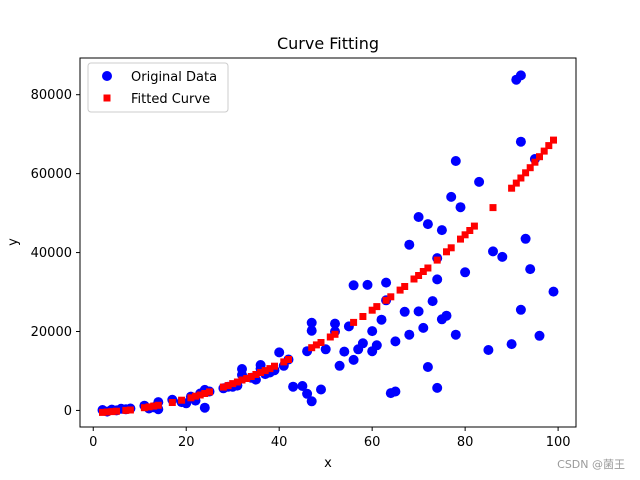 The image size is (640, 480). I want to click on y-axis-label: y, so click(13, 242).